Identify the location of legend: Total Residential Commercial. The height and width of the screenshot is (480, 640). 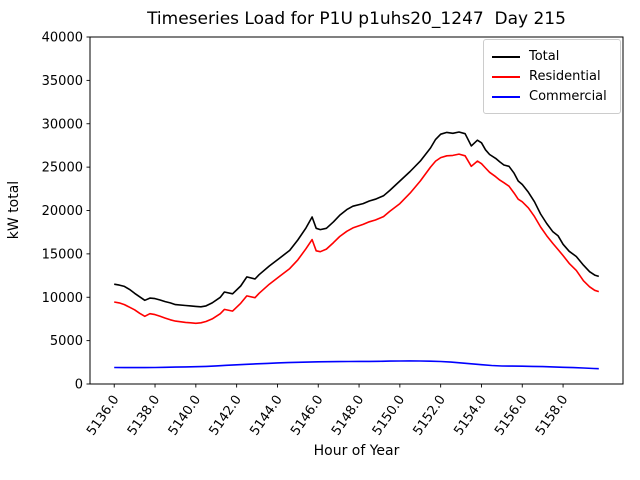
(552, 76).